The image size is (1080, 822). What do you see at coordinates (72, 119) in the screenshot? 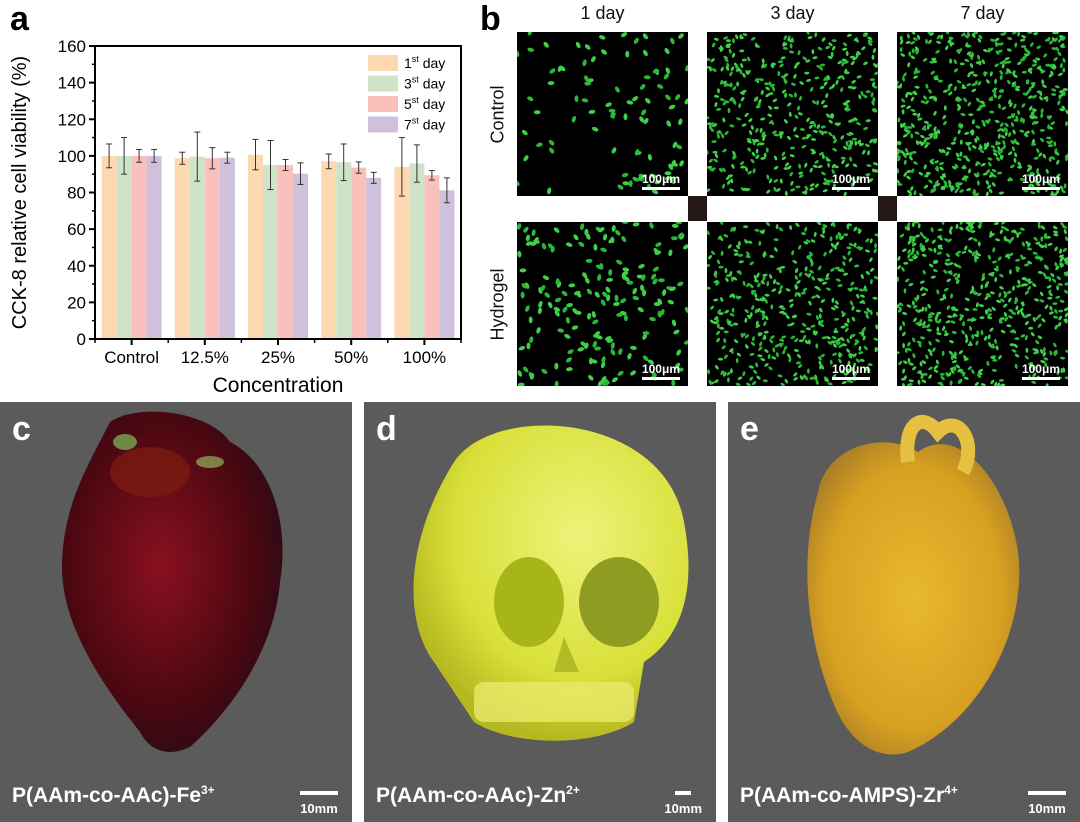
I see `y-tick-label: 120` at bounding box center [72, 119].